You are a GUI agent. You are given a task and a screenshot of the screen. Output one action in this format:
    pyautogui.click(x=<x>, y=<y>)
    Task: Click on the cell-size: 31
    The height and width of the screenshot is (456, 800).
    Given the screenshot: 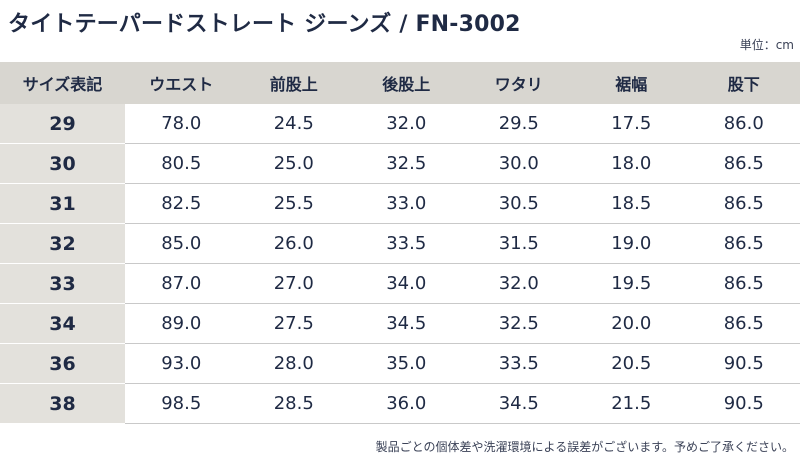 What is the action you would take?
    pyautogui.click(x=62, y=203)
    